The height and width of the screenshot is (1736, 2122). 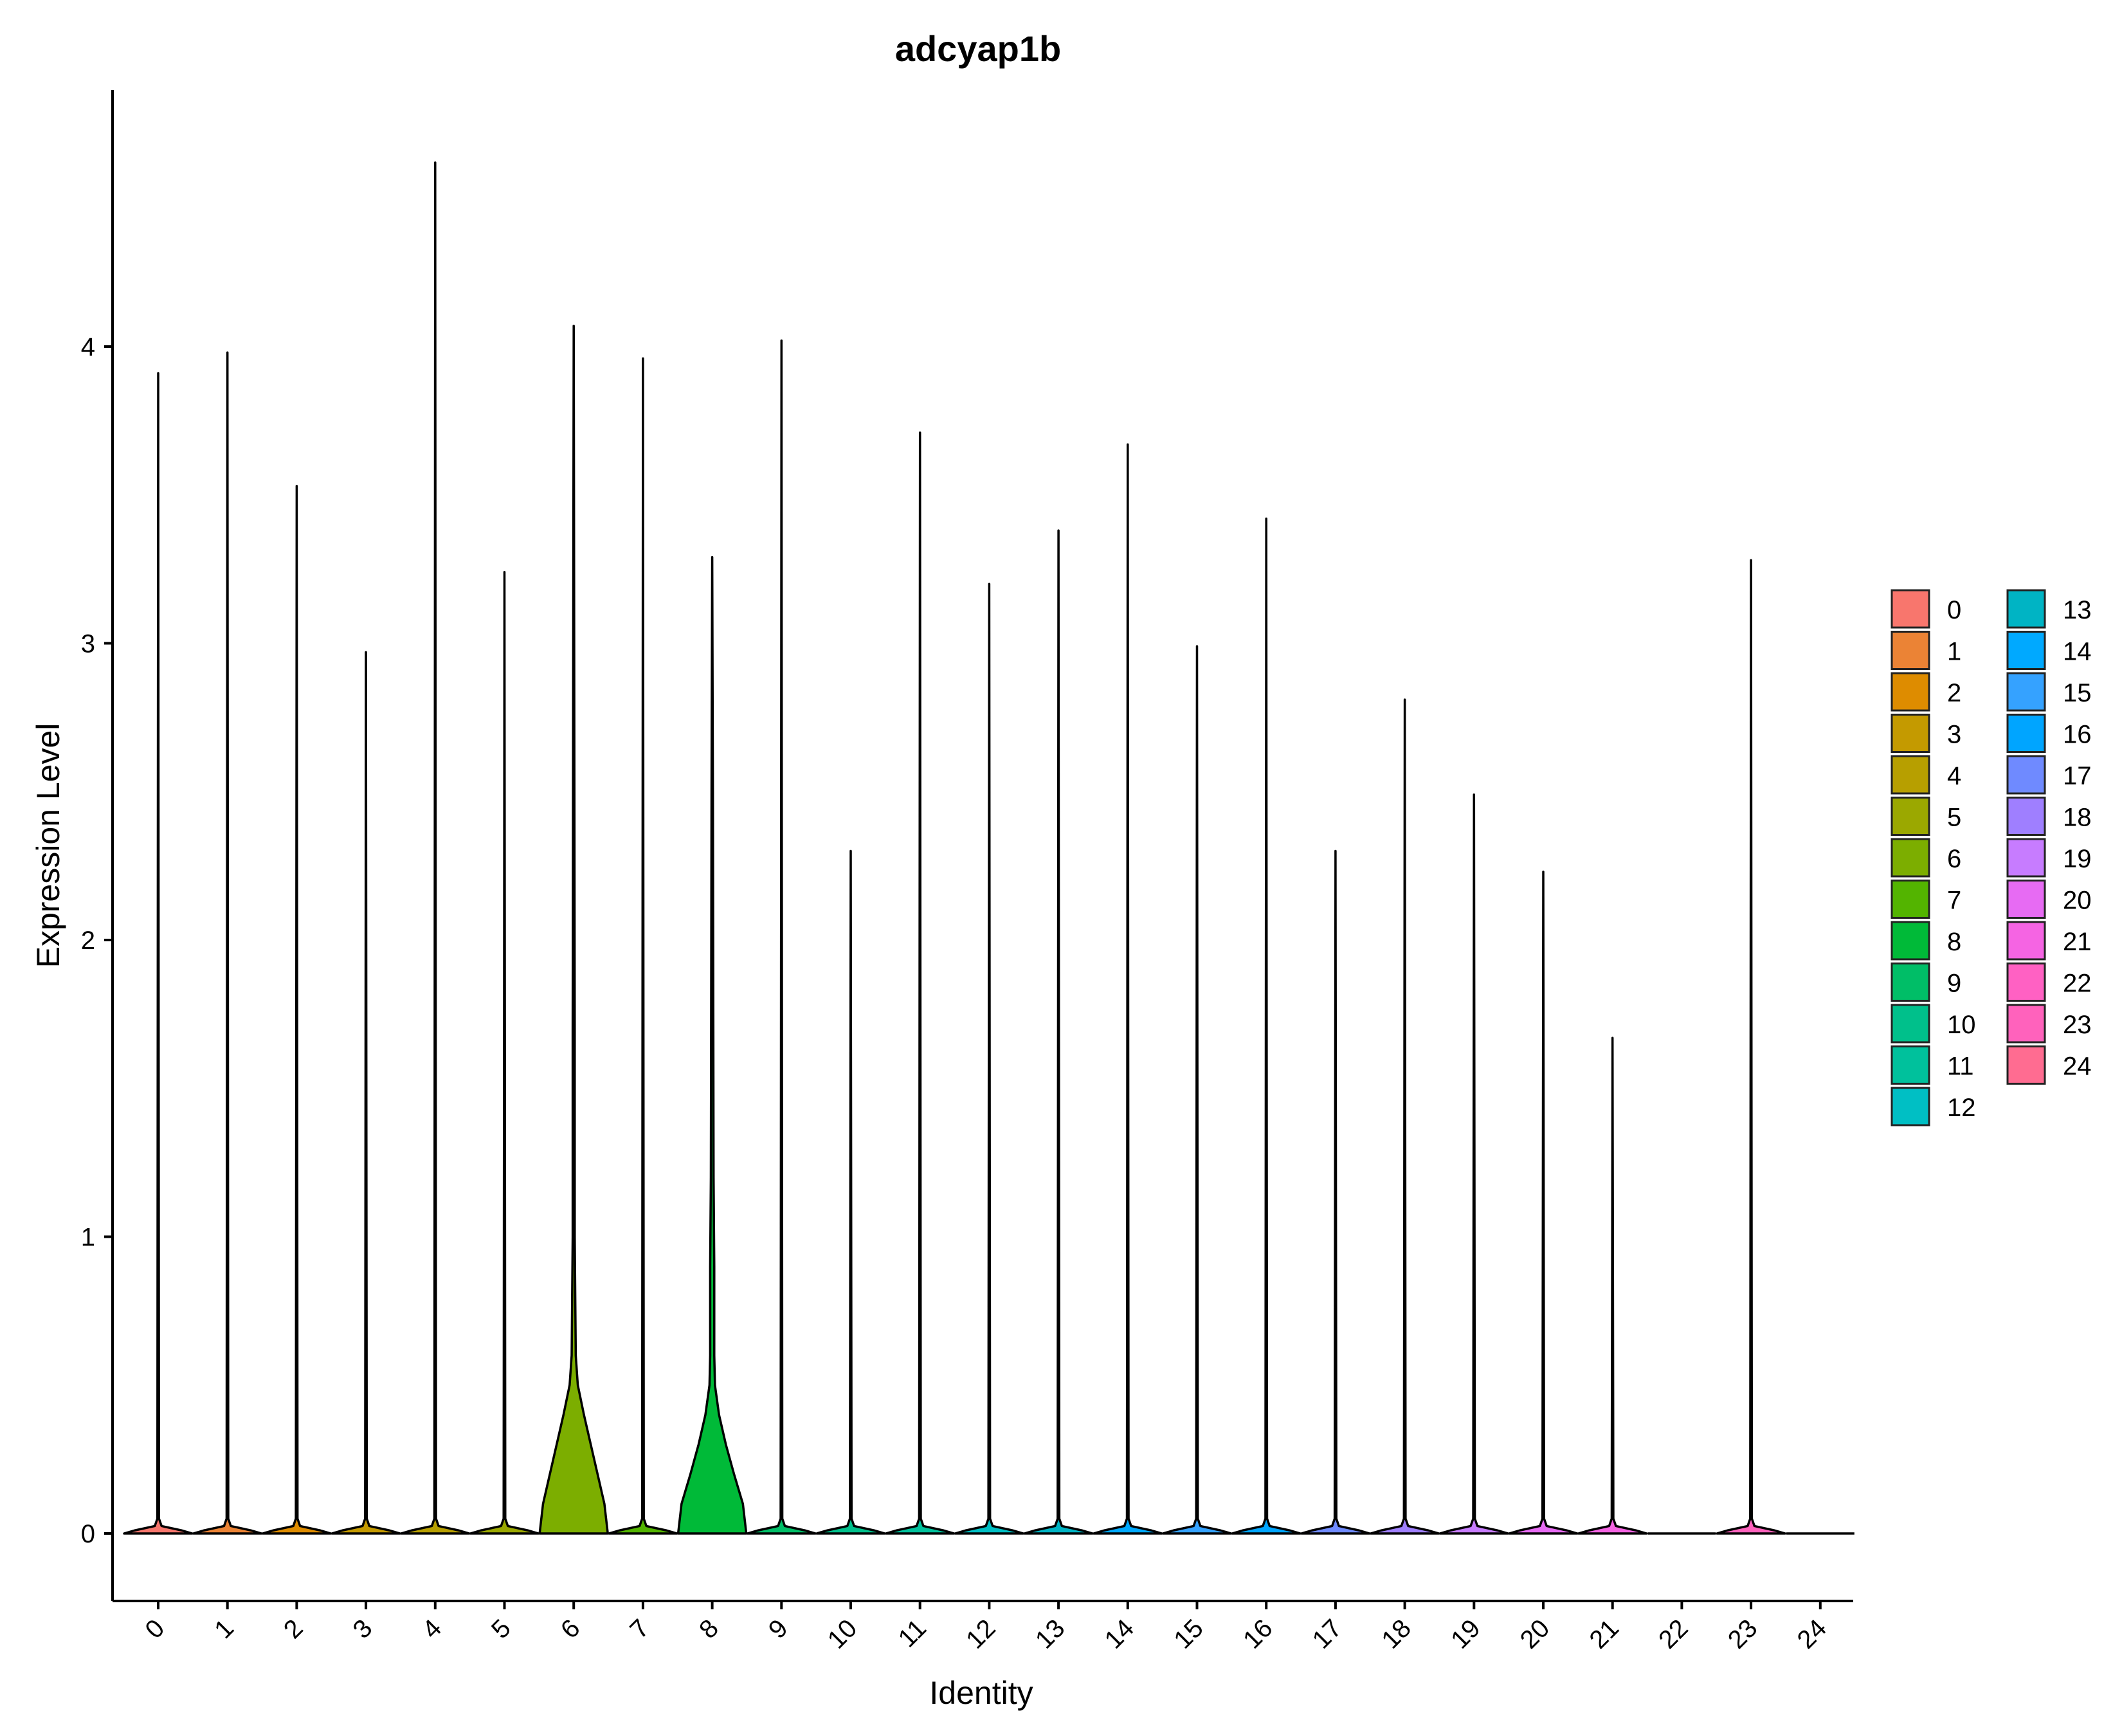 I want to click on legend-label-7: 7, so click(x=1954, y=901).